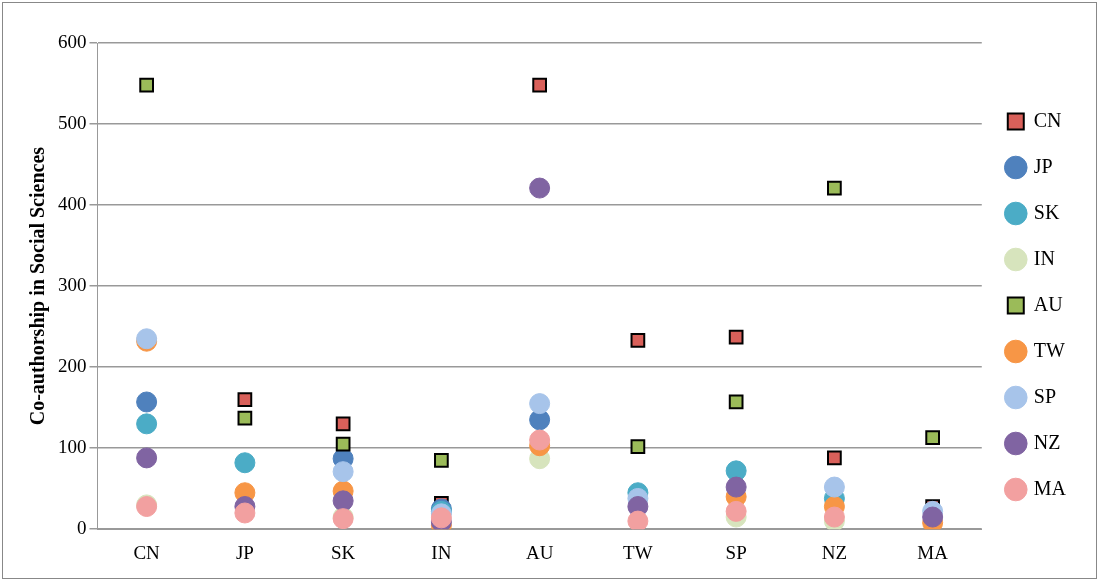 The image size is (1101, 583). I want to click on legend-label: CN, so click(1047, 119).